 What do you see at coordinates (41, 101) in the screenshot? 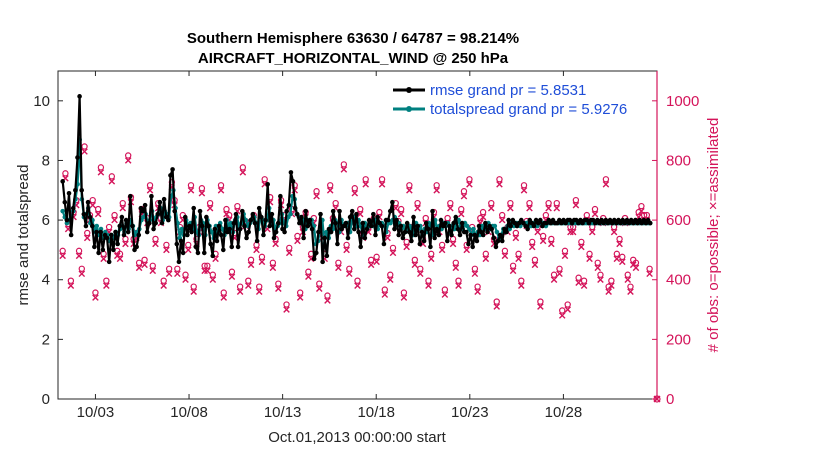
I see `y-left-tick-label: 10` at bounding box center [41, 101].